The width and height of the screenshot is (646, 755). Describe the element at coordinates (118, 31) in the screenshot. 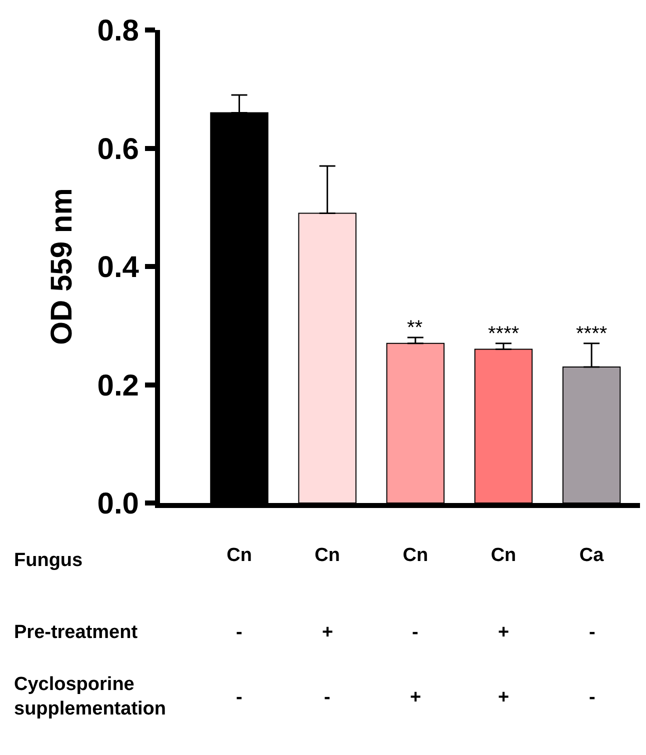

I see `y-tick-label: 0.8` at that location.